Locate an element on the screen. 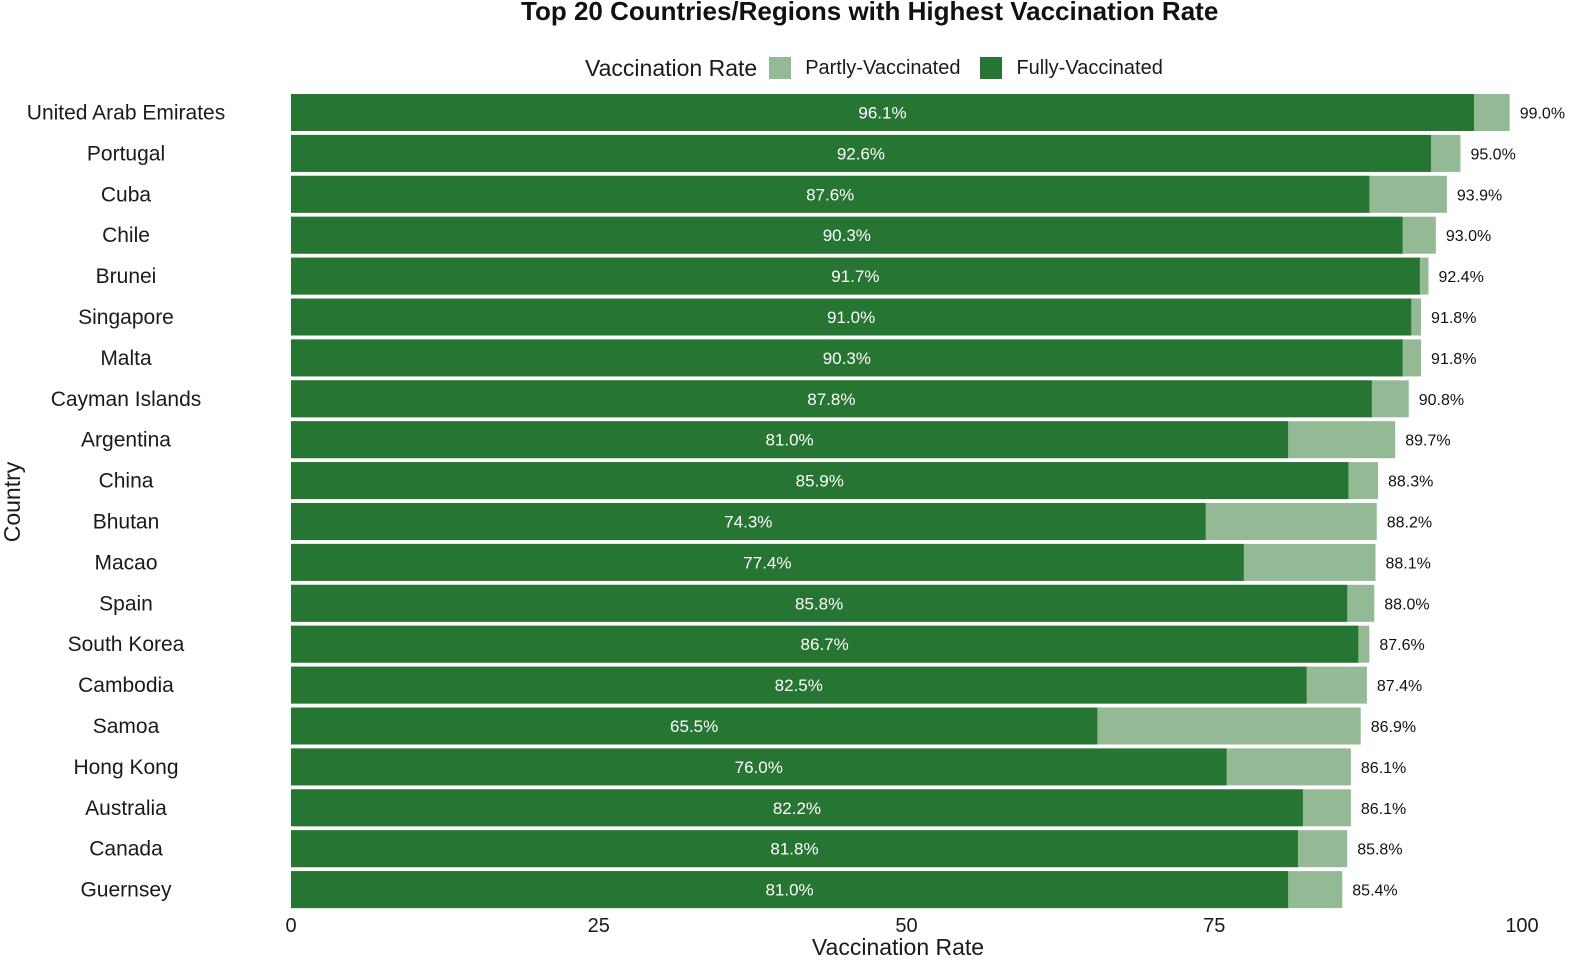 This screenshot has width=1589, height=969. y-tick-label: South Korea is located at coordinates (126, 644).